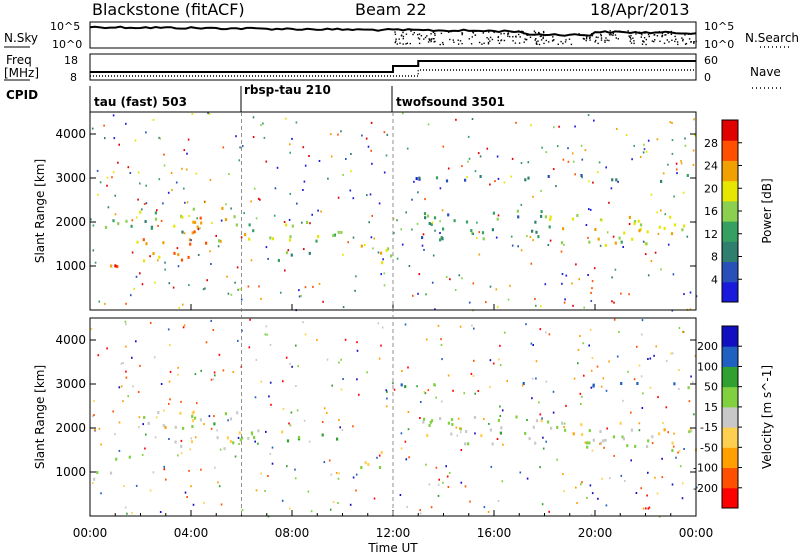 The image size is (800, 554). Describe the element at coordinates (711, 407) in the screenshot. I see `colorbar-tick-label: 15` at that location.